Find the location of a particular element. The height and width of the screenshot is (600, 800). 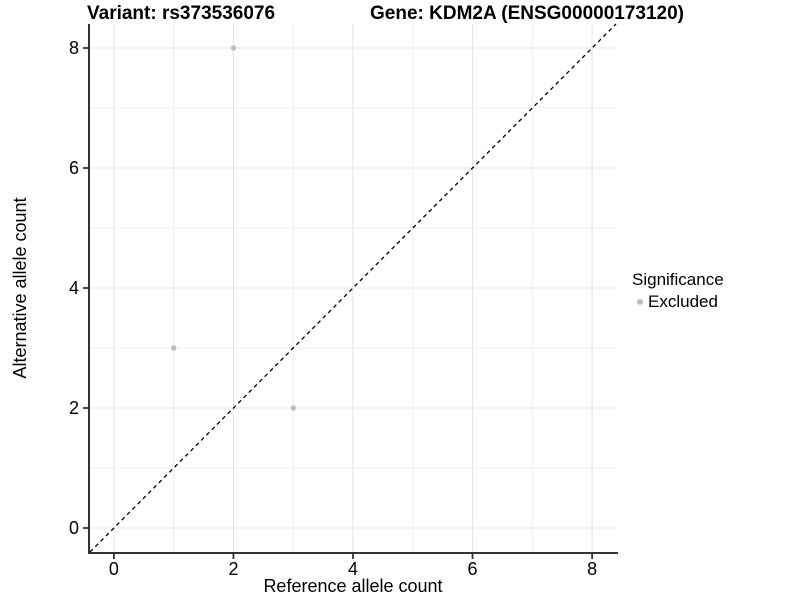

legend: Significance Excluded is located at coordinates (678, 291).